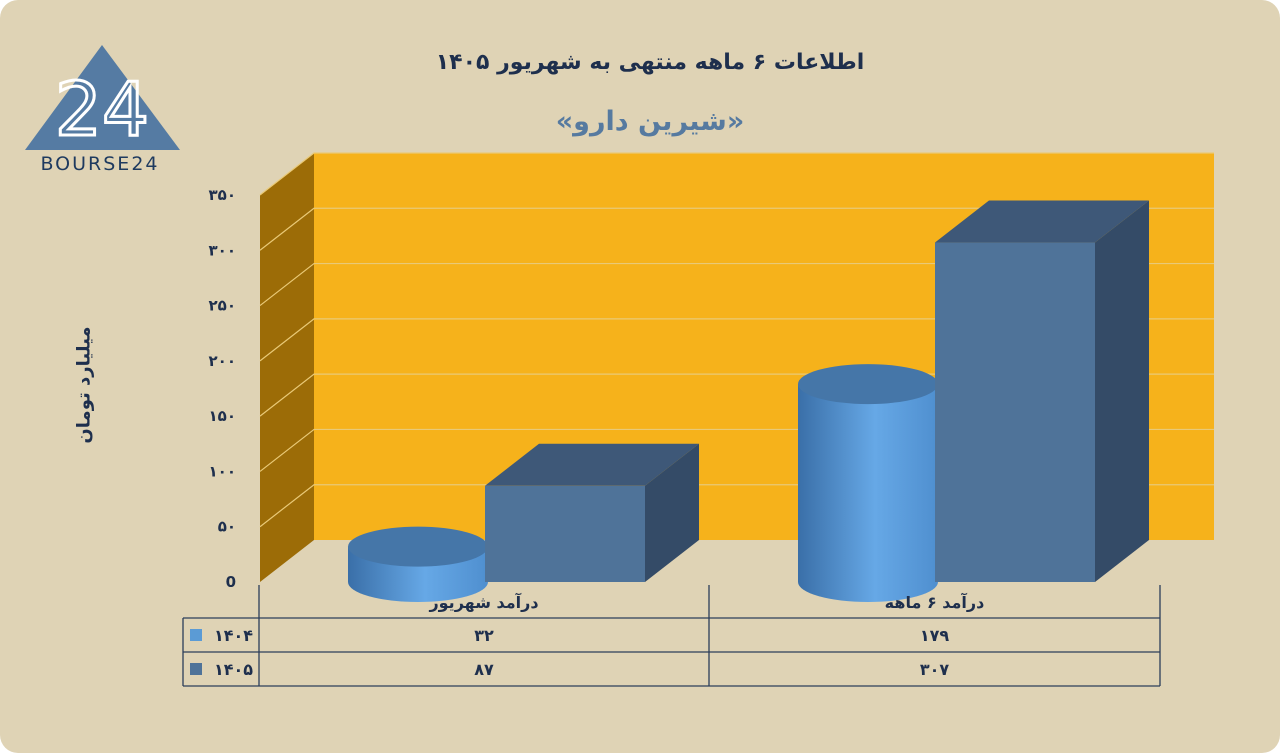 The image size is (1280, 753). I want to click on y-tick-label: ۲۵۰, so click(222, 306).